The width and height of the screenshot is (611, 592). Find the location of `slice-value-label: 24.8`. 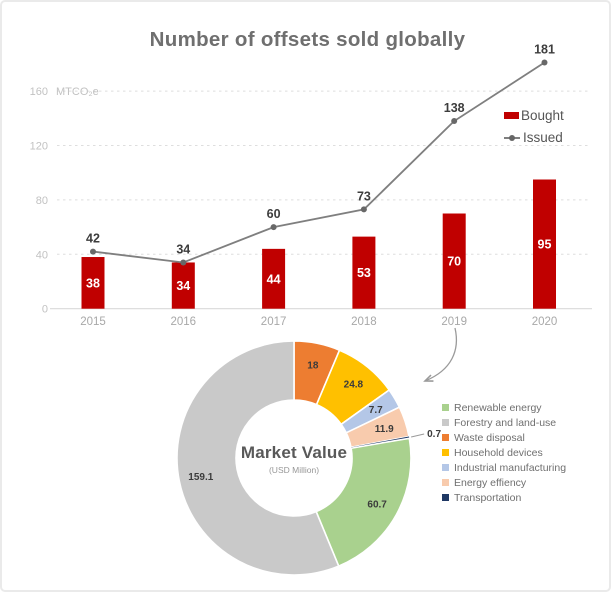

slice-value-label: 24.8 is located at coordinates (354, 384).